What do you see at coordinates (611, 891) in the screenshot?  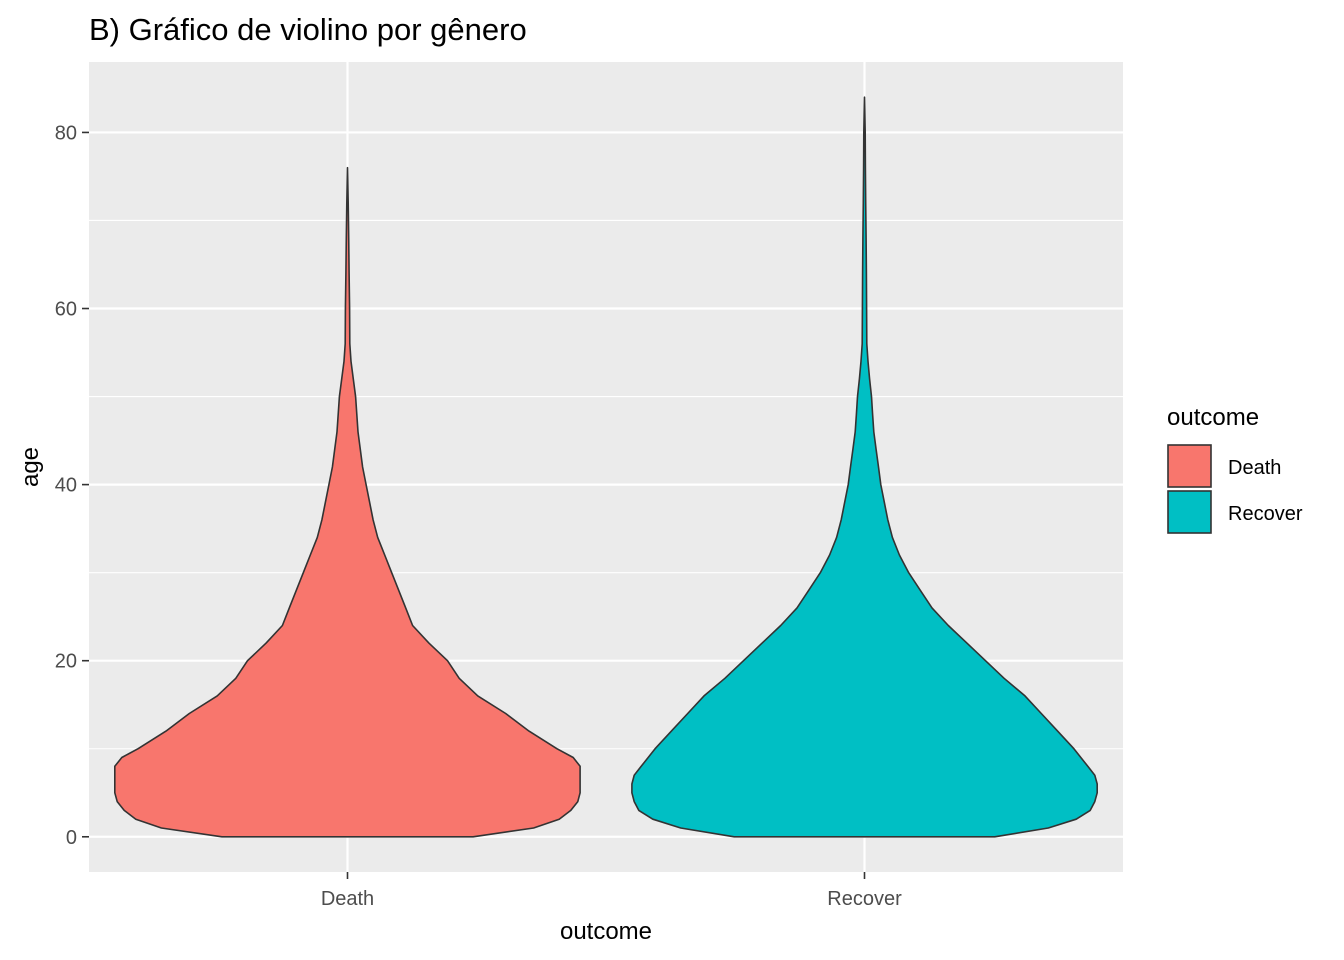 I see `x-axis-ticks: Death Recover` at bounding box center [611, 891].